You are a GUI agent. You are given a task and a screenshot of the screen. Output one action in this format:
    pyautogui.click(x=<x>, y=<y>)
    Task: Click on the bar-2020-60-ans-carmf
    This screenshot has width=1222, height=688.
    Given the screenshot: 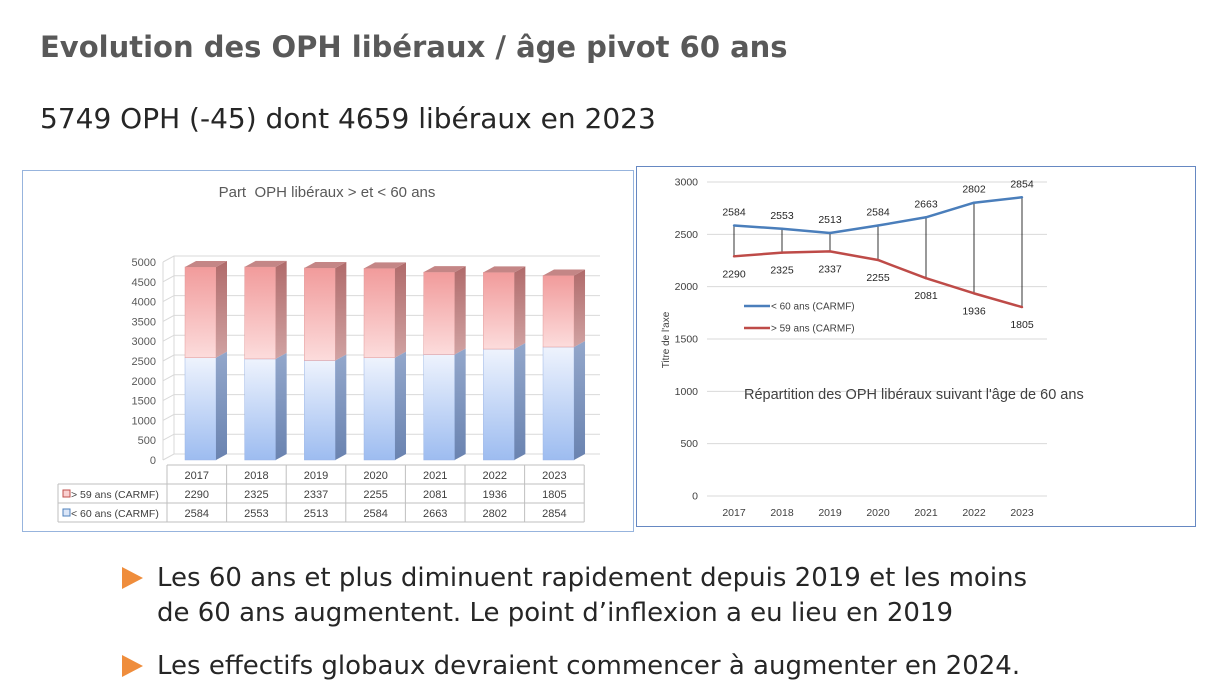 What is the action you would take?
    pyautogui.click(x=379, y=409)
    